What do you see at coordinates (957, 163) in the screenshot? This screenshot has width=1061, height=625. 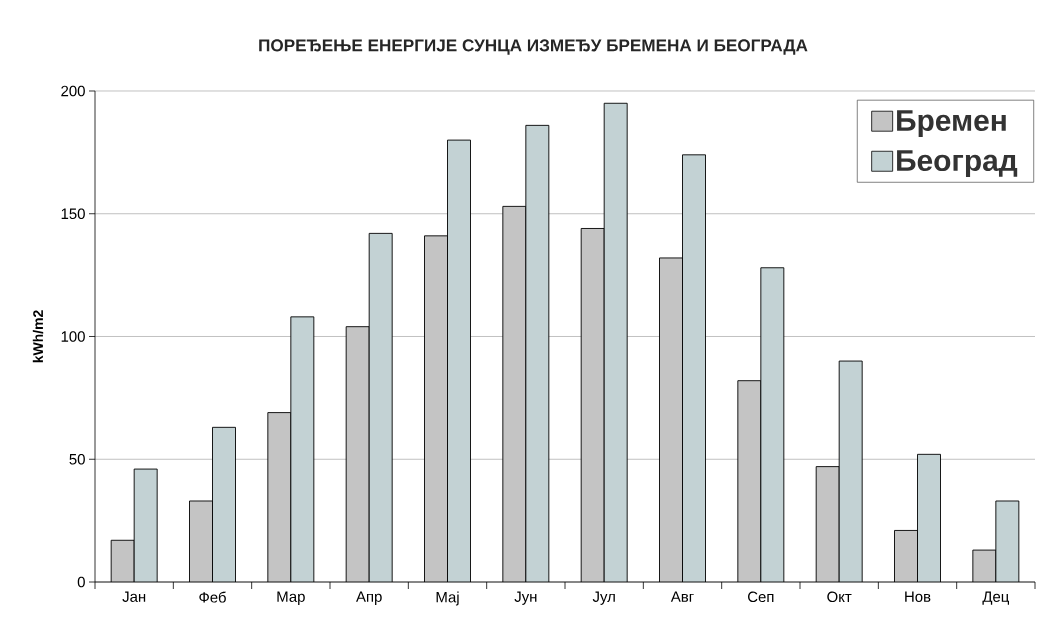 I see `legend-label: Београд` at bounding box center [957, 163].